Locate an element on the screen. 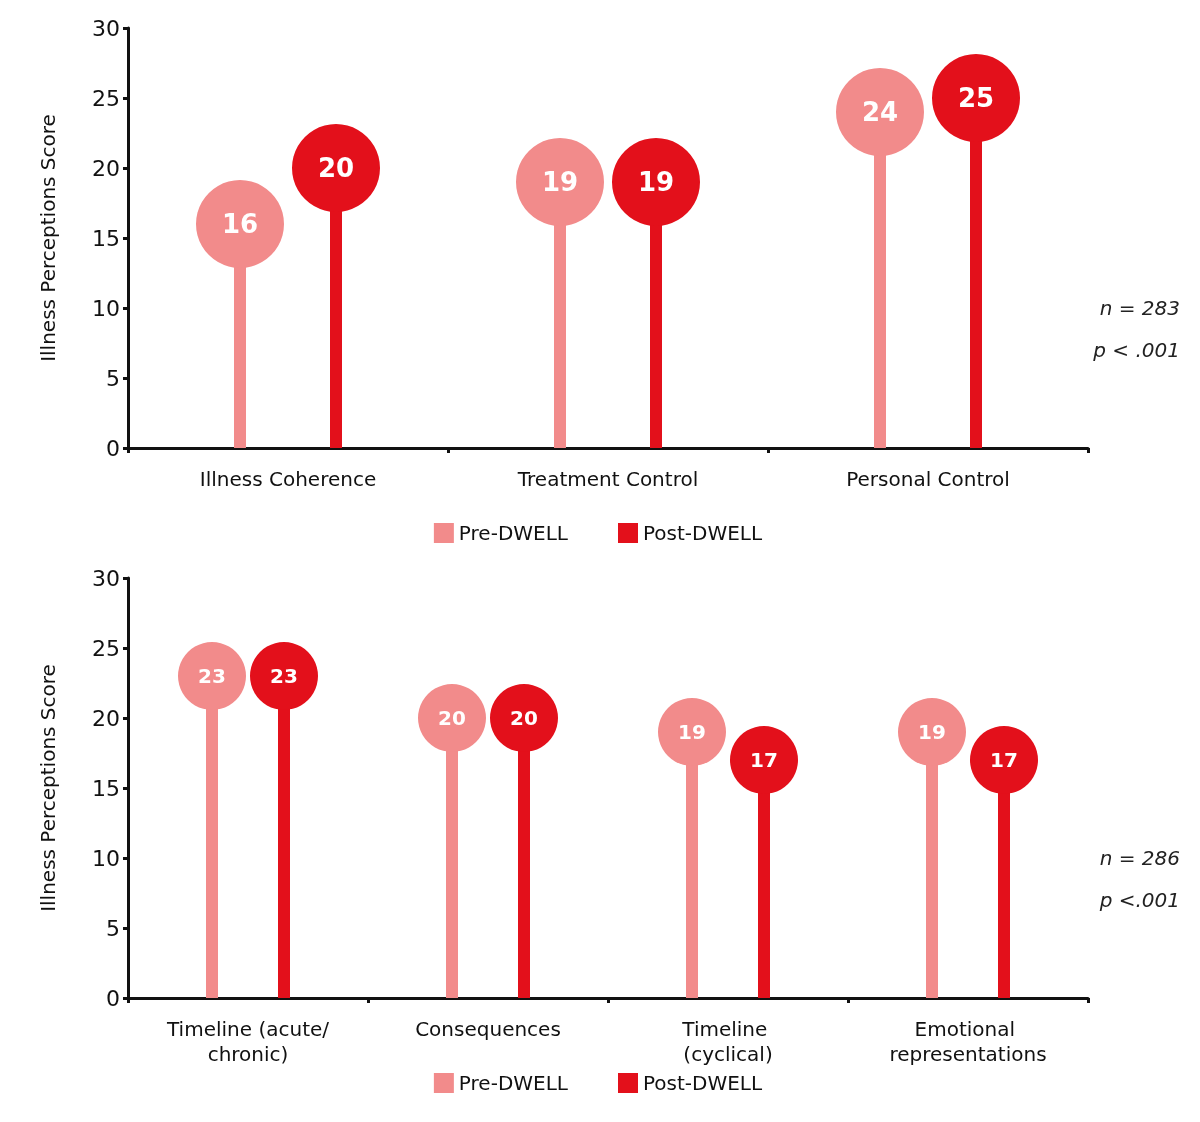 The width and height of the screenshot is (1200, 1122). x-tick-label: Consequences is located at coordinates (488, 1028).